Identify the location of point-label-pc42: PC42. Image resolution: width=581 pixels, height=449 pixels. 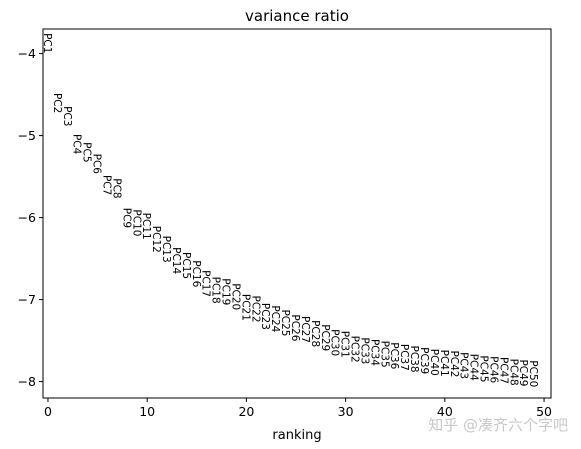
(454, 363).